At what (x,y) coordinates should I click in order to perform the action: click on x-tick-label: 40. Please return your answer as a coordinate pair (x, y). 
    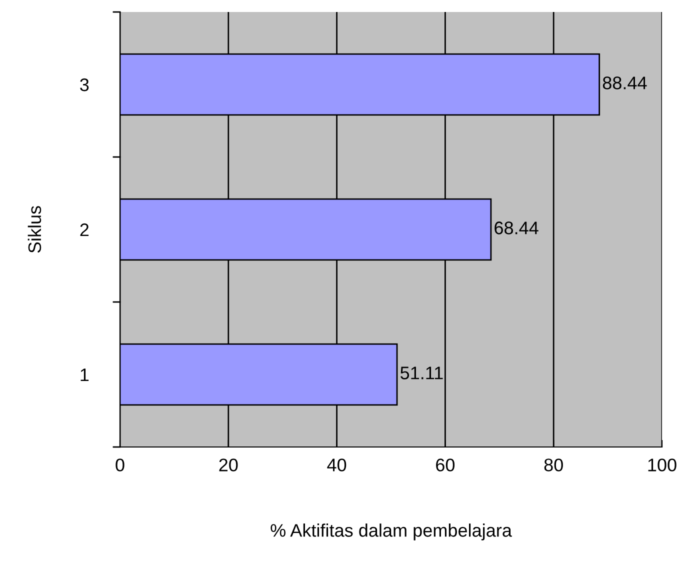
    Looking at the image, I should click on (336, 465).